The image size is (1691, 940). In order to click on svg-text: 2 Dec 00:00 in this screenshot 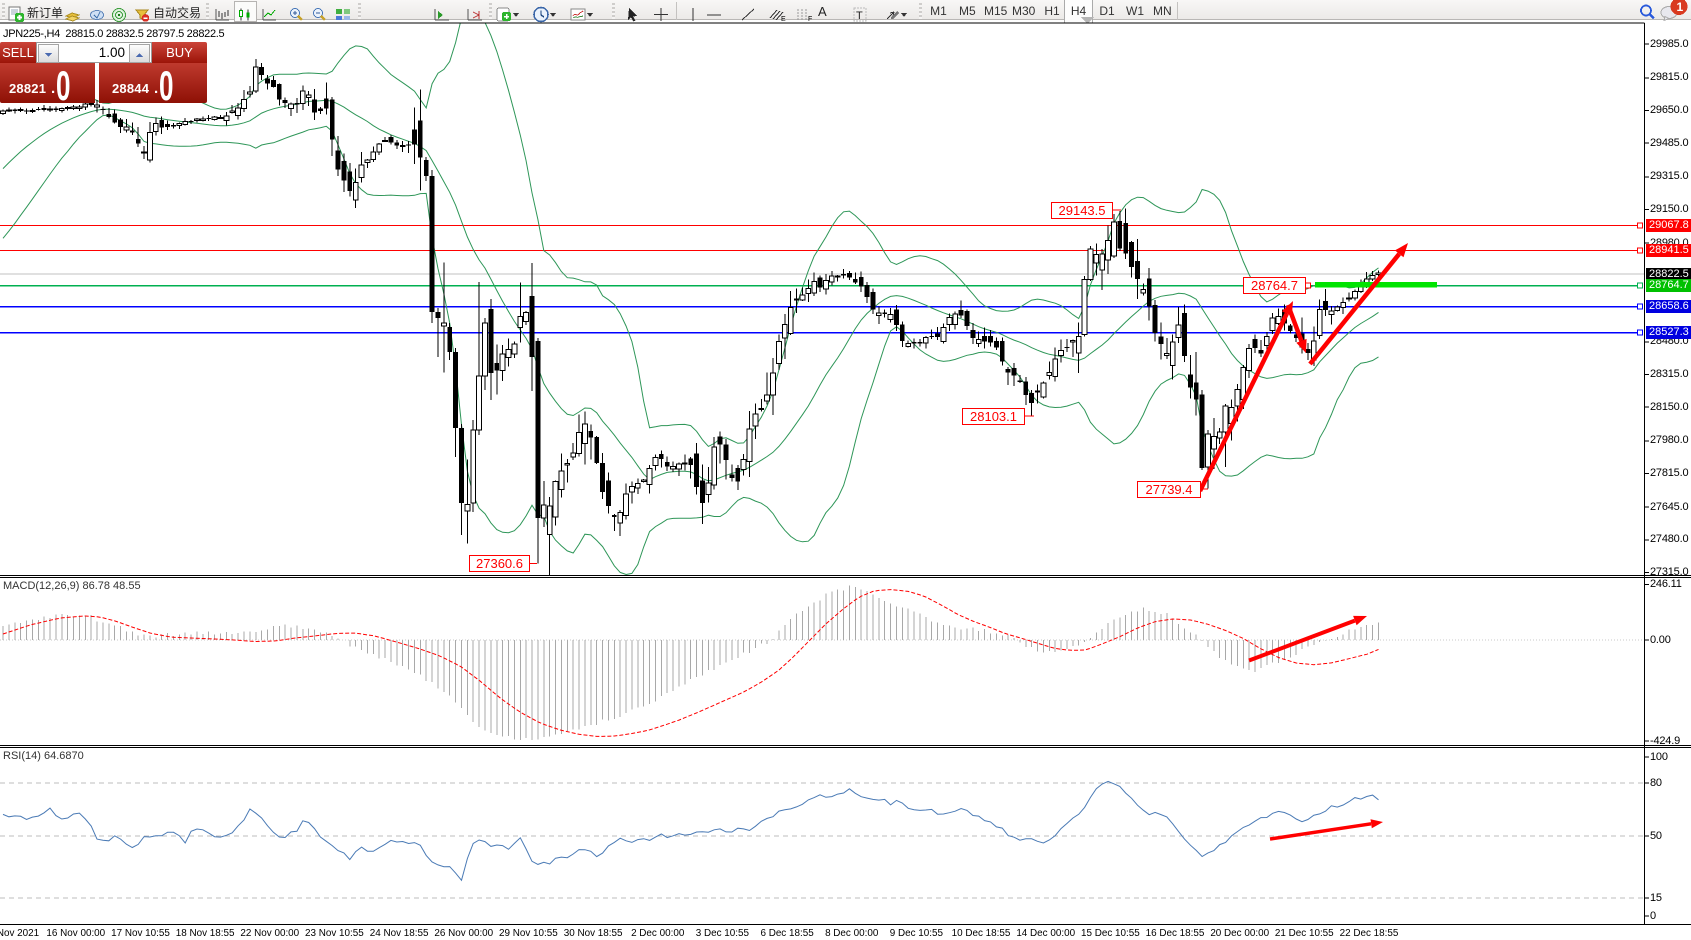, I will do `click(658, 933)`.